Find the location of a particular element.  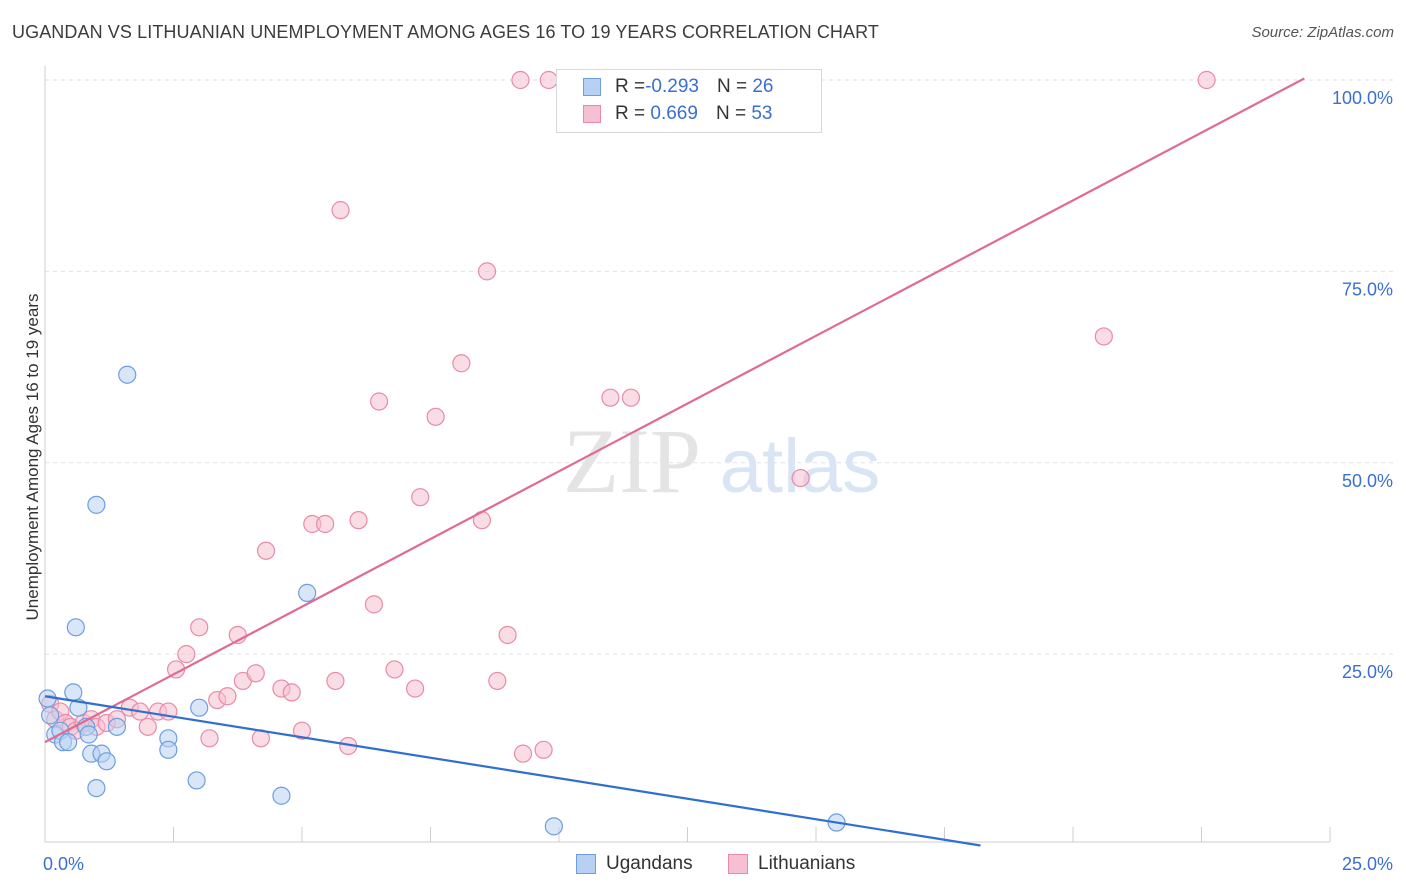

legend-n-value: 53 is located at coordinates (762, 113).